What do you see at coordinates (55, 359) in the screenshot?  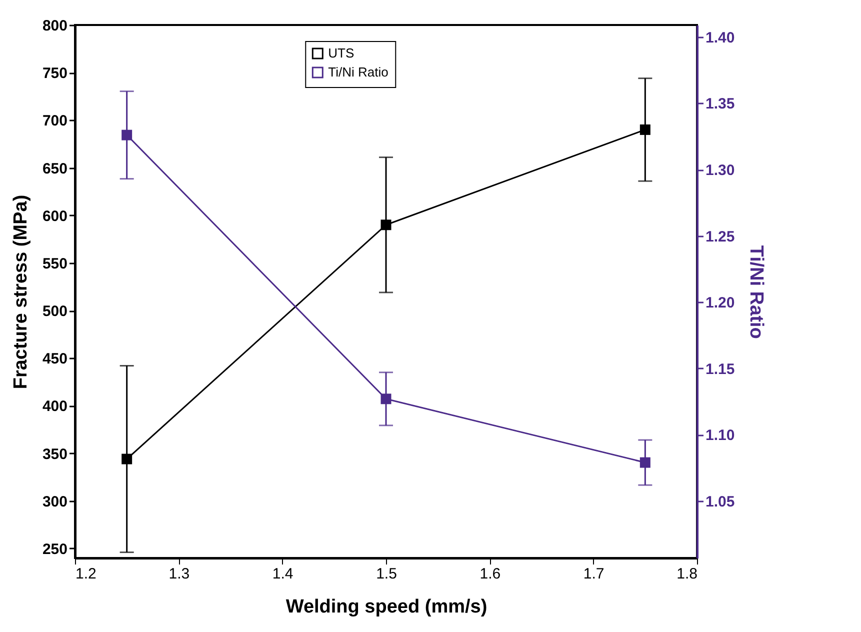 I see `y-tick-label: 450` at bounding box center [55, 359].